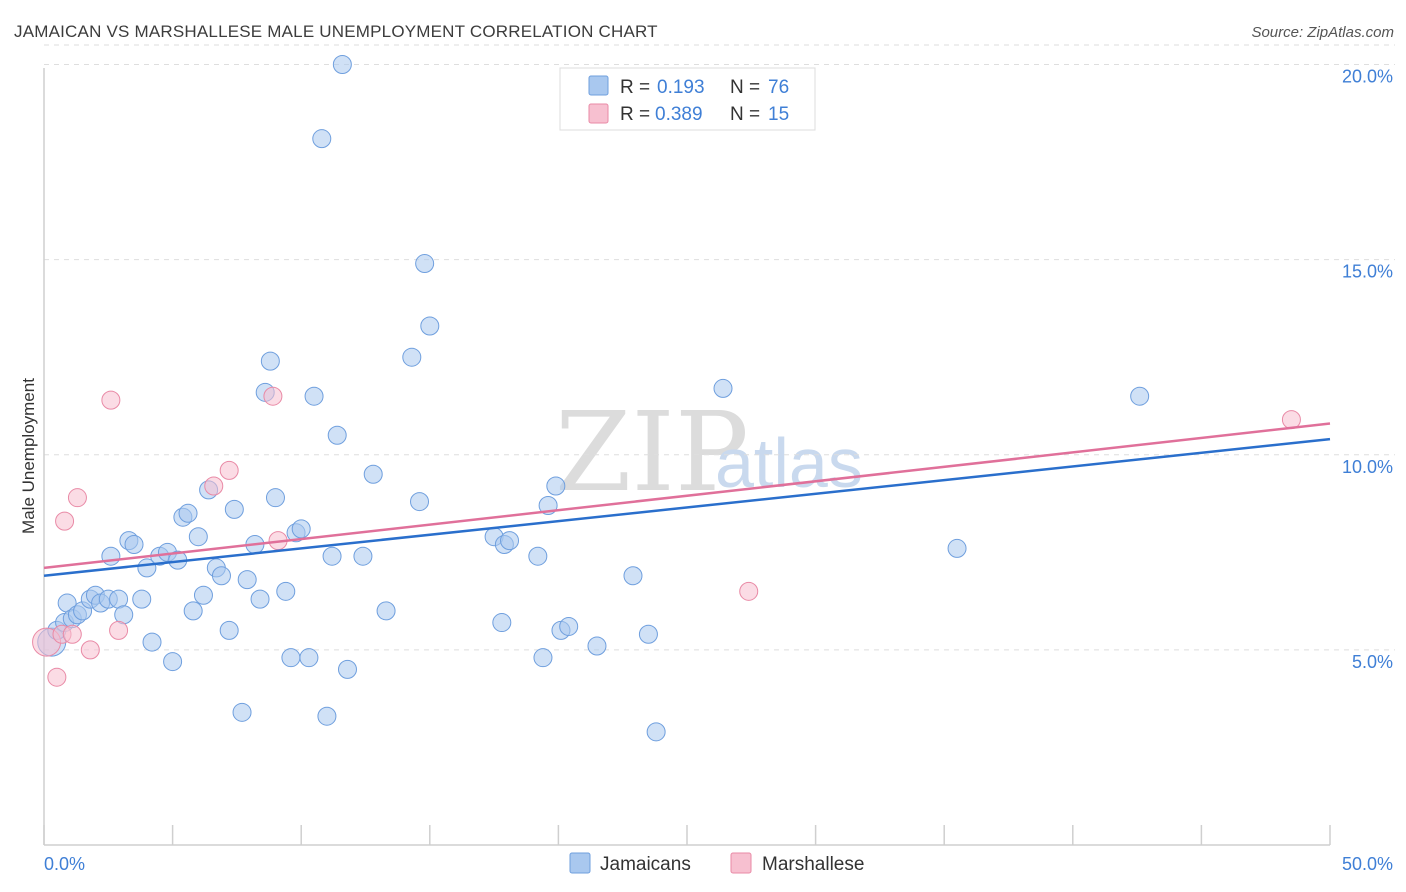 Image resolution: width=1406 pixels, height=892 pixels. What do you see at coordinates (681, 87) in the screenshot?
I see `legend-r-value-jamaicans: 0.193` at bounding box center [681, 87].